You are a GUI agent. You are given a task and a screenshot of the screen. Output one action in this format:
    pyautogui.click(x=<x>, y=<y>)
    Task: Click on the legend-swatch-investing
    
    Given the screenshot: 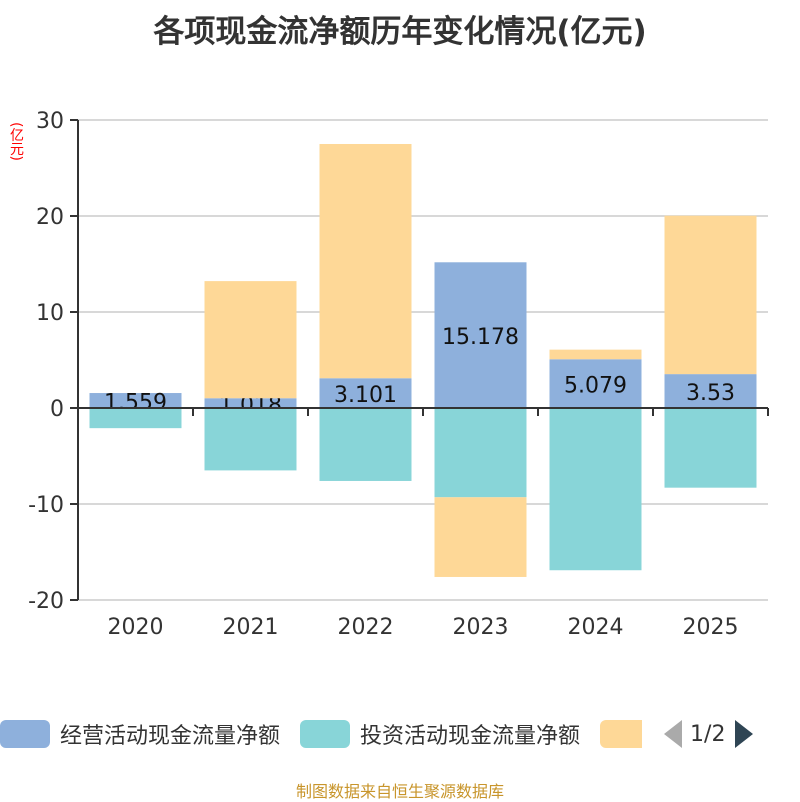 What is the action you would take?
    pyautogui.click(x=325, y=734)
    